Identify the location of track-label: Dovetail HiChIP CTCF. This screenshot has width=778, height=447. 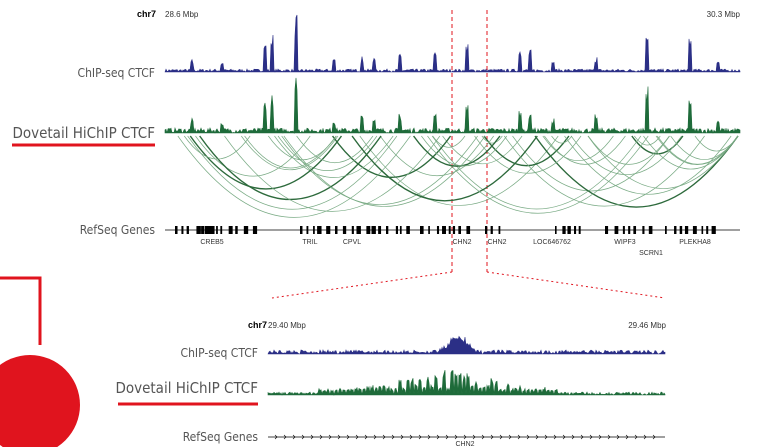
(186, 388).